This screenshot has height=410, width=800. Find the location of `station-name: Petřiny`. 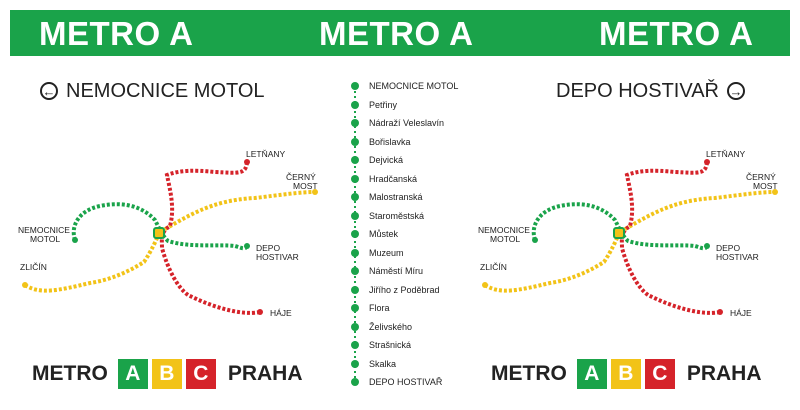

station-name: Petřiny is located at coordinates (383, 104).